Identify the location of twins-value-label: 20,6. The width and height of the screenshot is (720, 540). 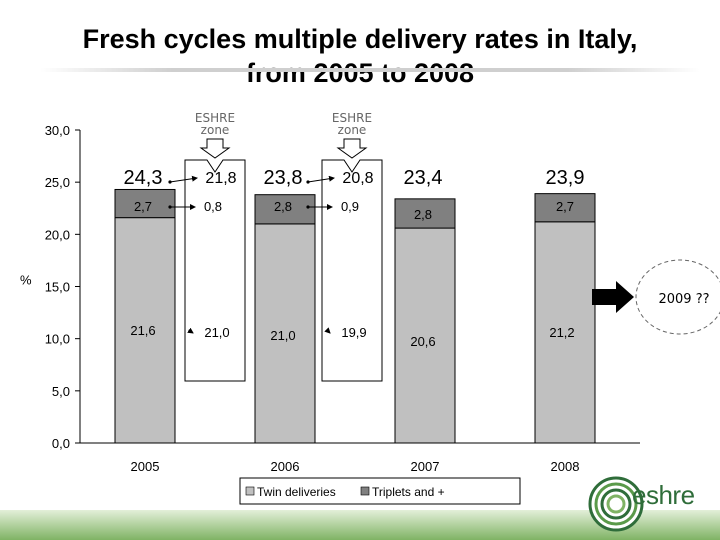
(422, 341).